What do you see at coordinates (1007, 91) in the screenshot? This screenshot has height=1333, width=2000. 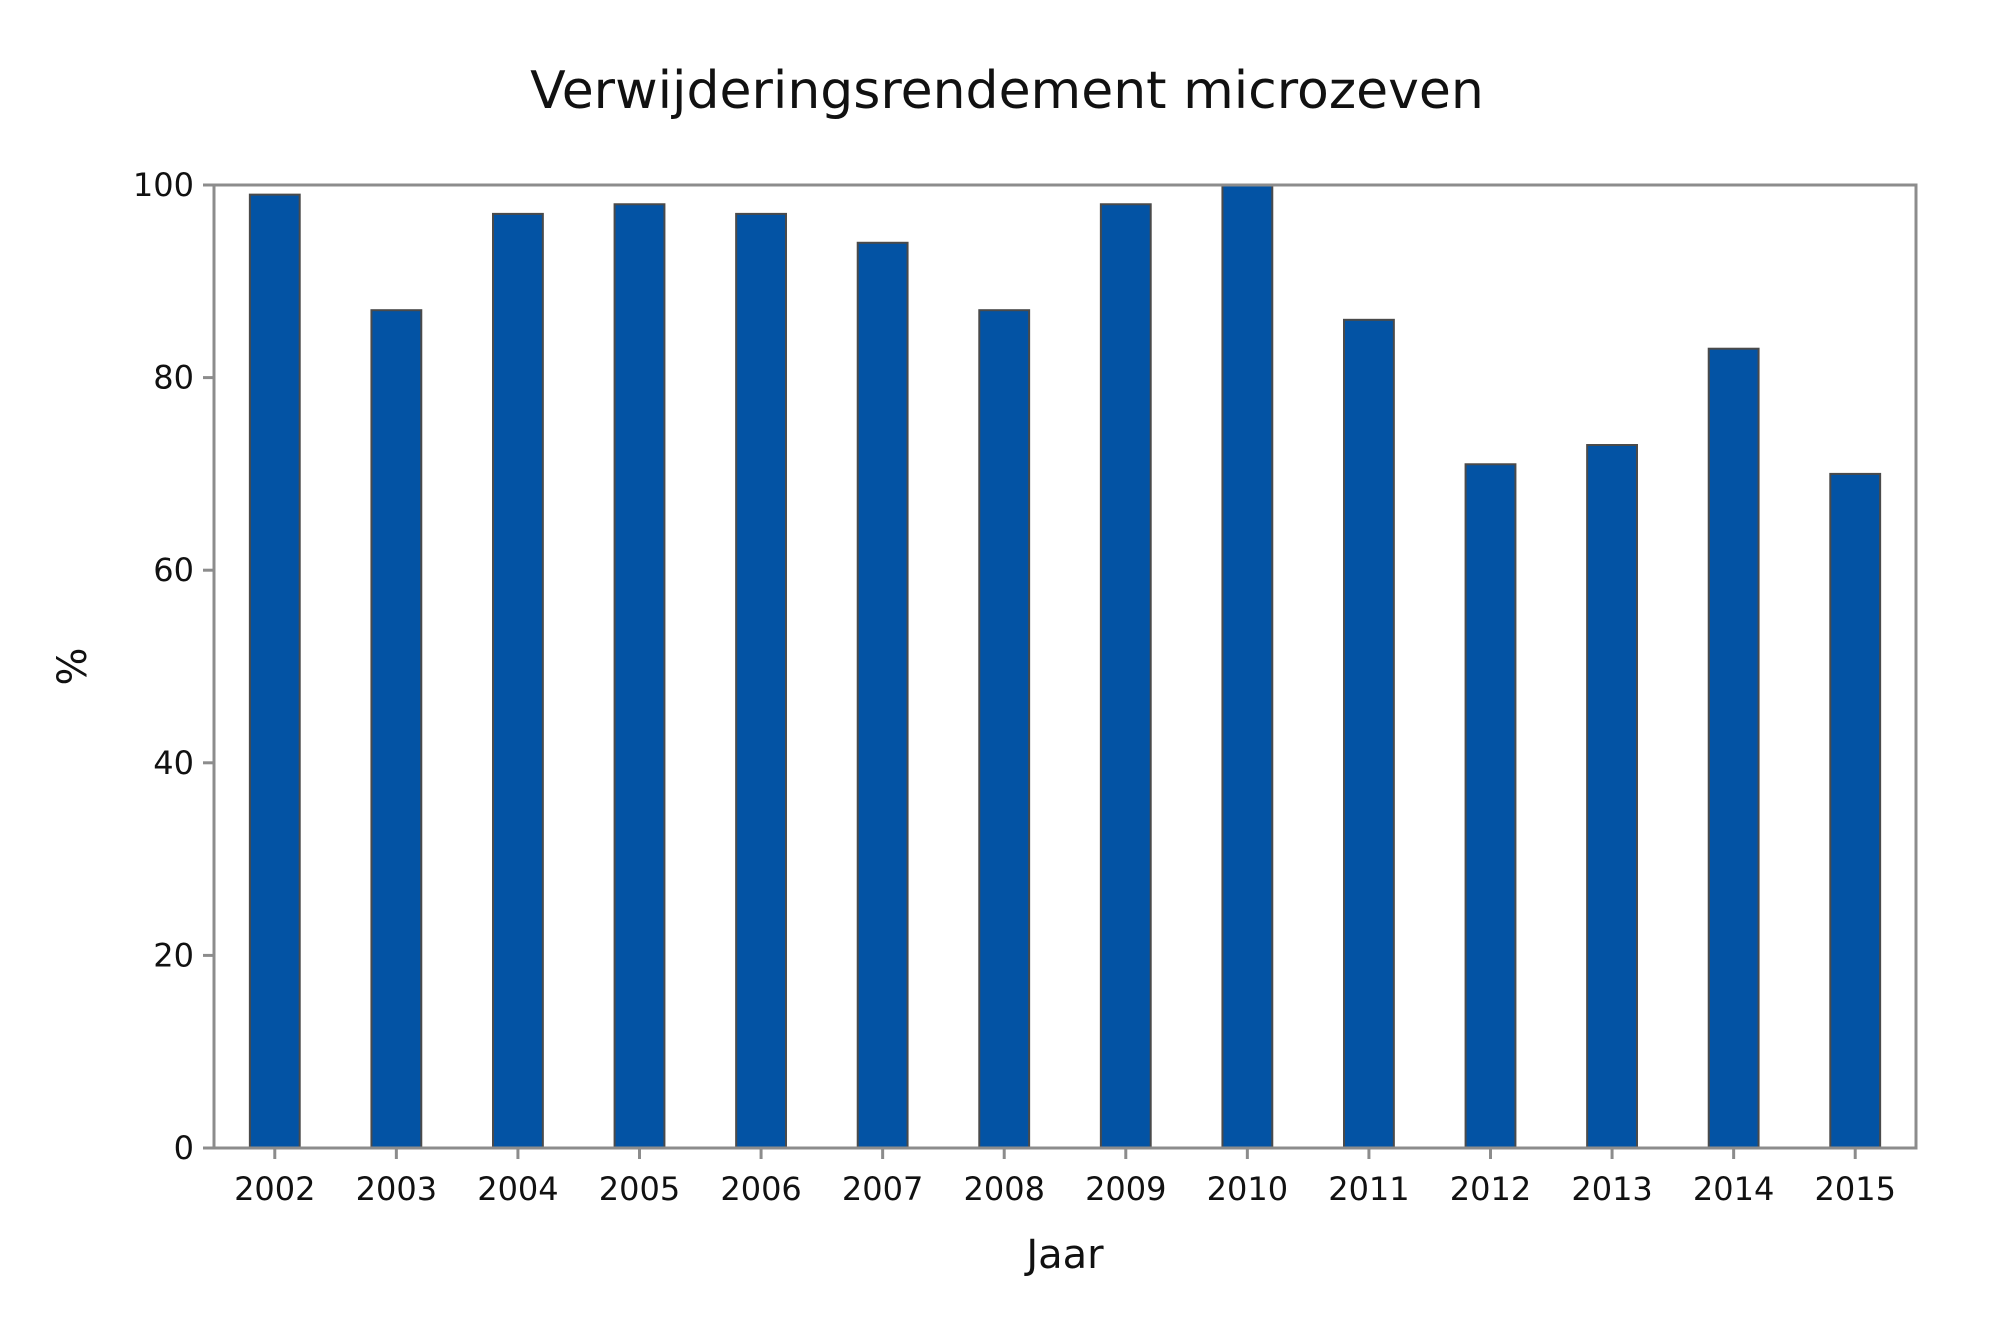 I see `chart-title: Verwijderingsrendement microzeven` at bounding box center [1007, 91].